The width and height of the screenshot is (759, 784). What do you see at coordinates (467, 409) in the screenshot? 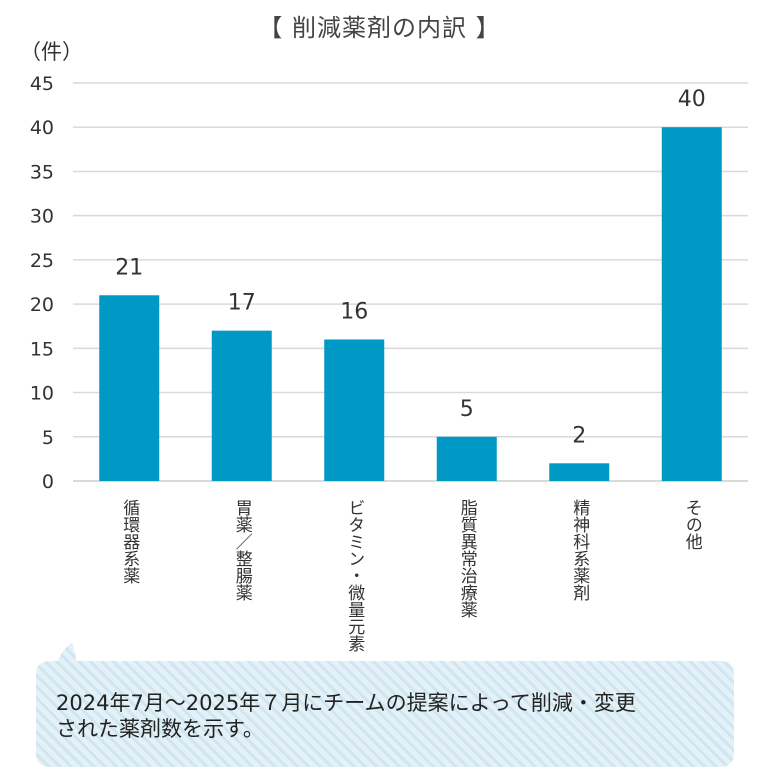
I see `data-label: 5` at bounding box center [467, 409].